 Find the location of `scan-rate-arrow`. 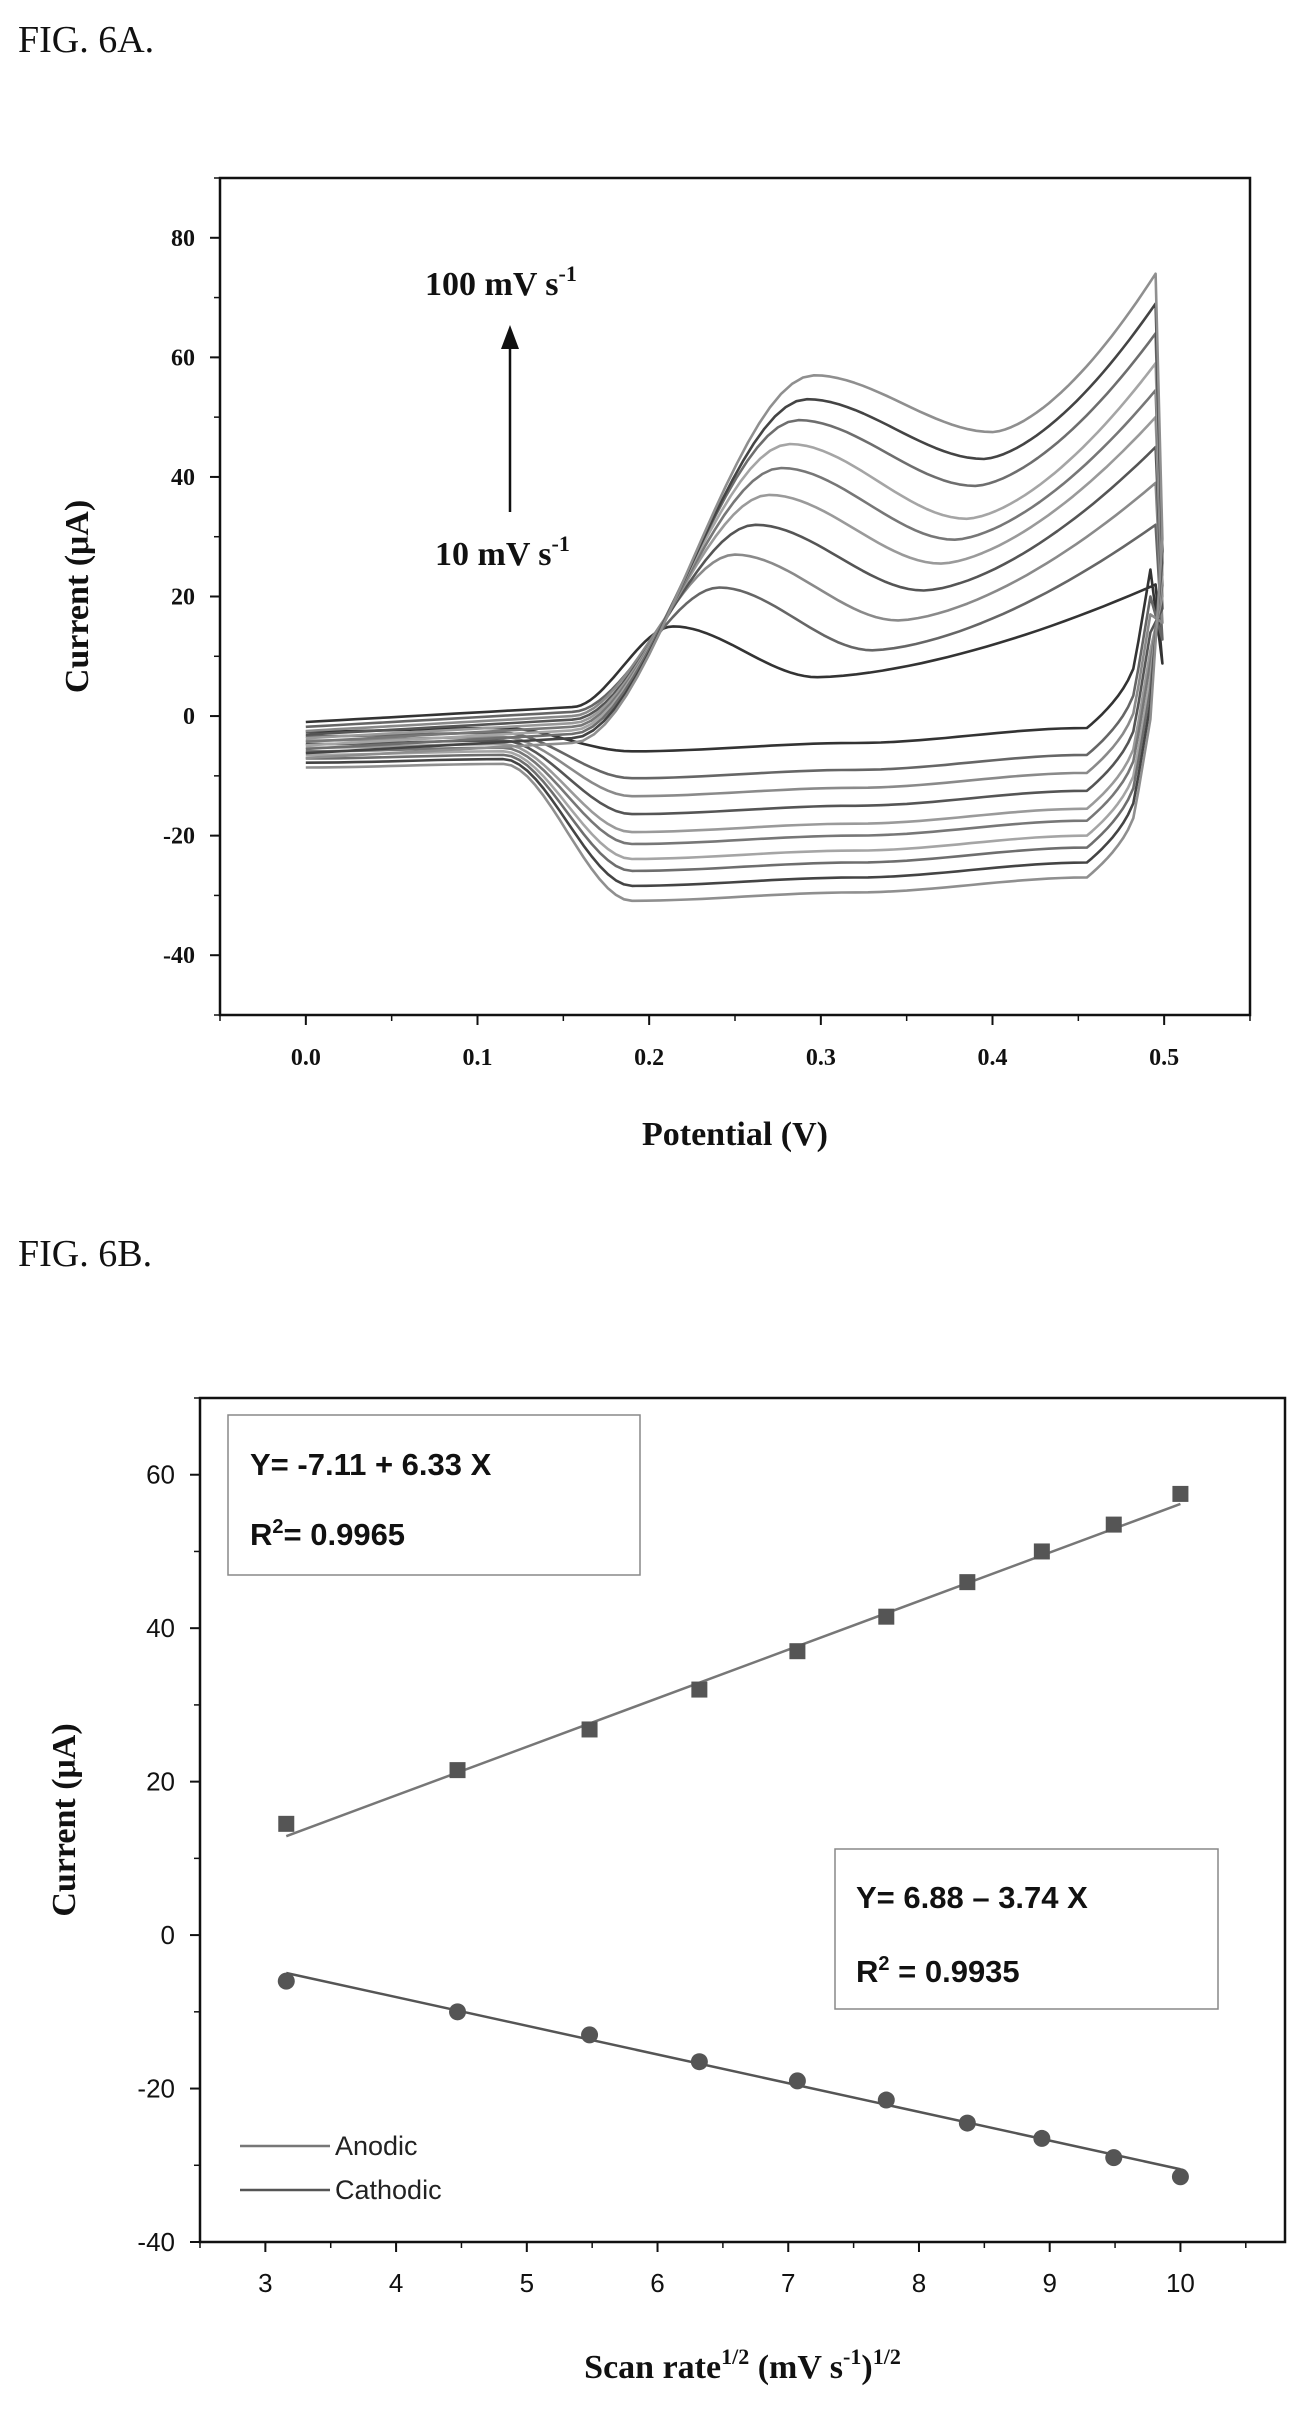

scan-rate-arrow is located at coordinates (510, 418).